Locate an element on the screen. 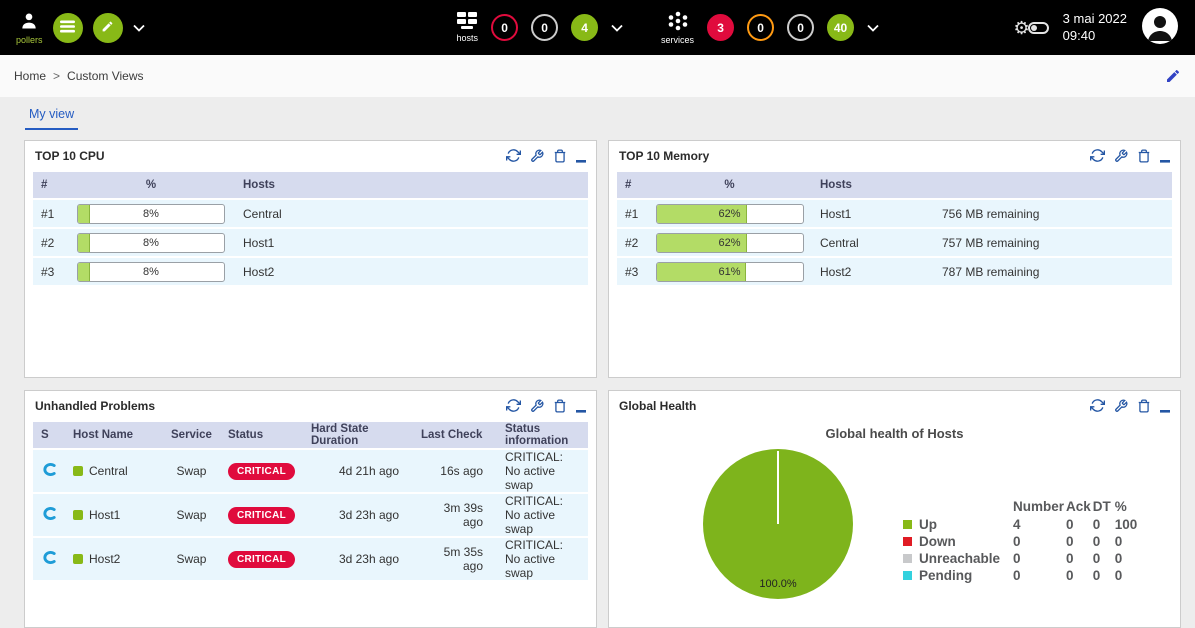 This screenshot has height=628, width=1195. hosts-unreachable-badge: 0 is located at coordinates (545, 27).